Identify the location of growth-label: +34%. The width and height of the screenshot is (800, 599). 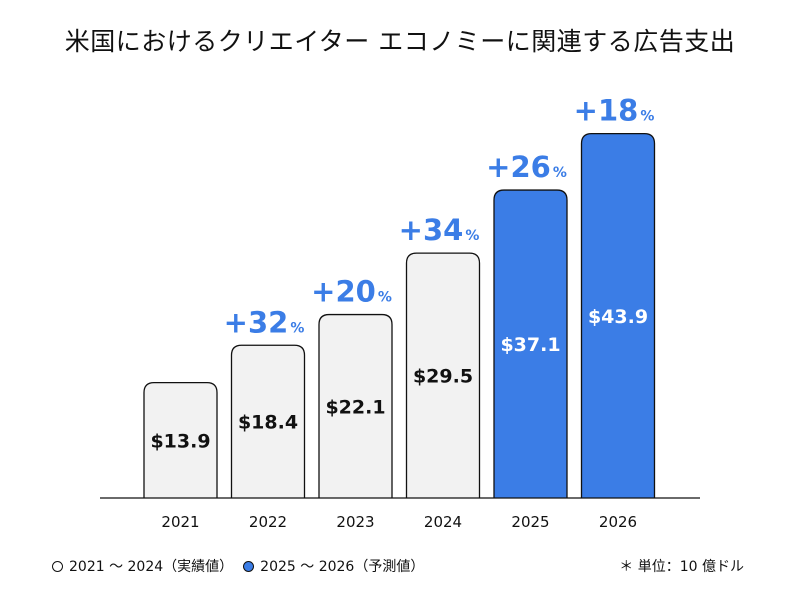
(439, 230).